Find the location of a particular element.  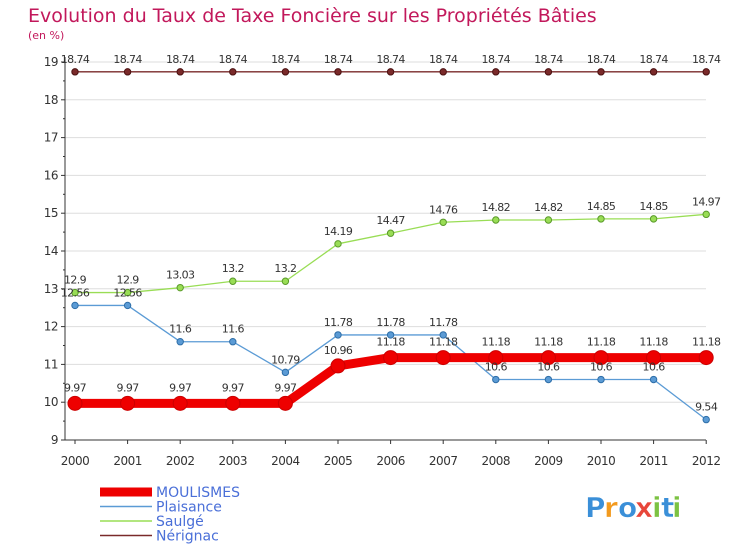

logo-letter: x is located at coordinates (644, 507).